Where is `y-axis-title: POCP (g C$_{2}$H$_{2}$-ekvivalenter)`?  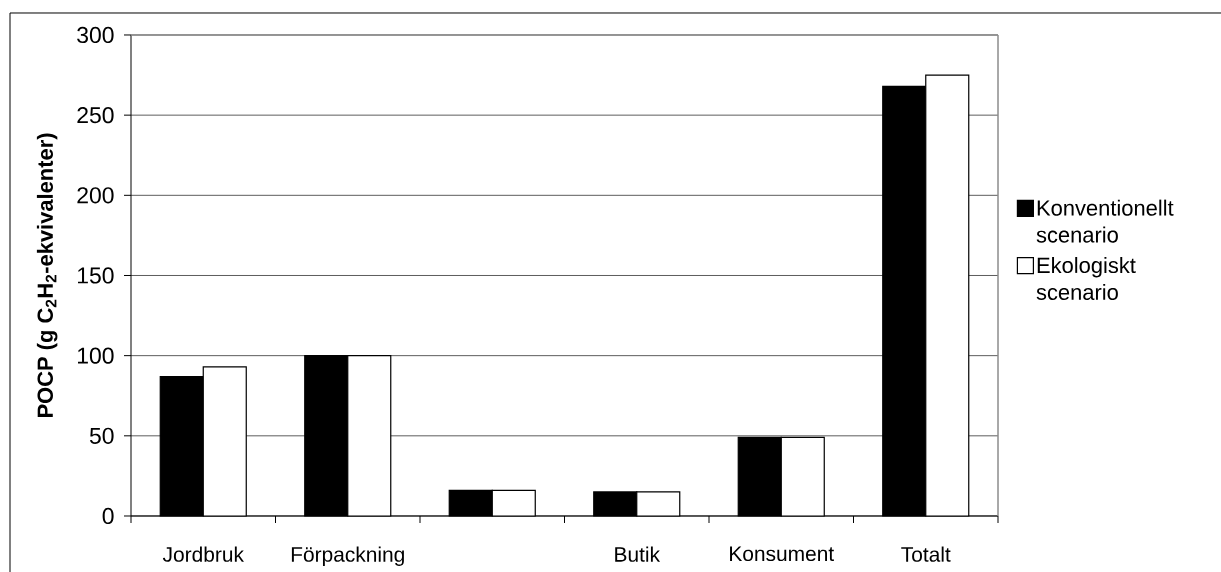
y-axis-title: POCP (g C$_{2}$H$_{2}$-ekvivalenter) is located at coordinates (47, 275).